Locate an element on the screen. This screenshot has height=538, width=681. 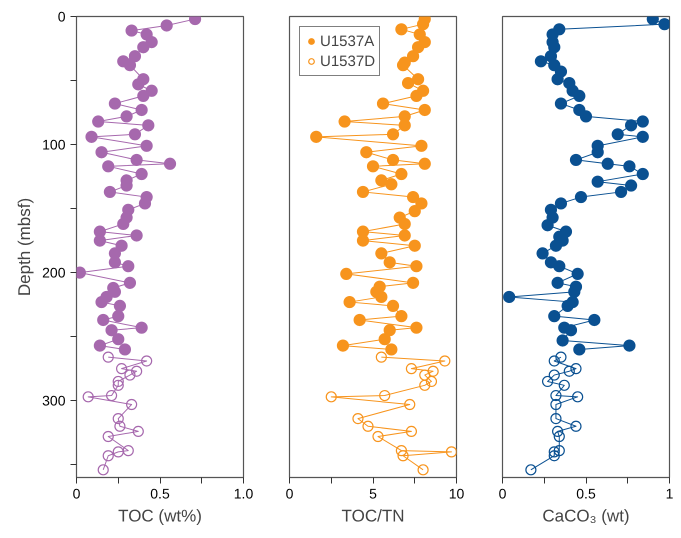
y-tick-label: 200 is located at coordinates (54, 272).